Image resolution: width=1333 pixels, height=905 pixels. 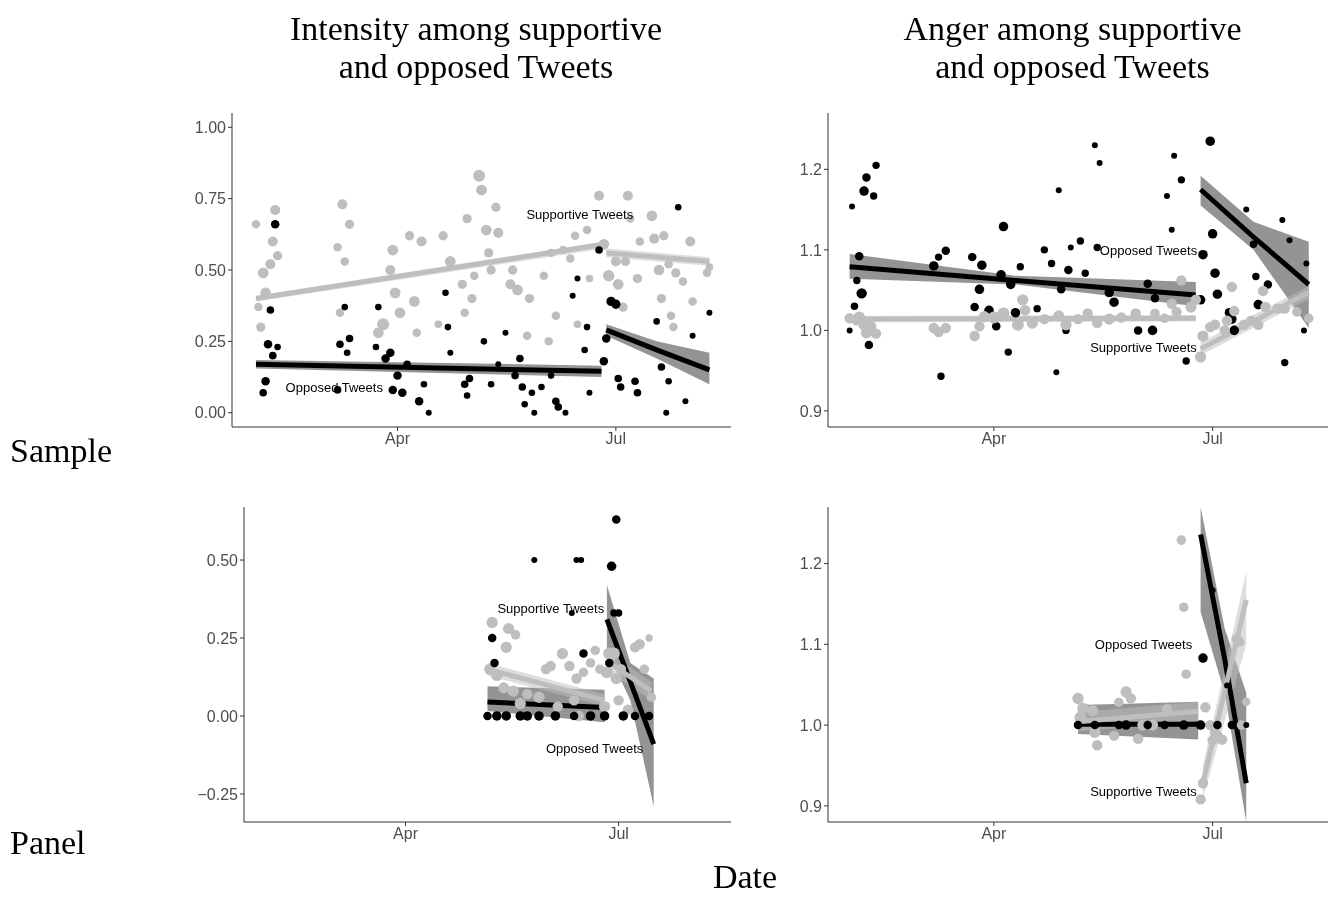 I want to click on x-axis-title: Date, so click(x=745, y=877).